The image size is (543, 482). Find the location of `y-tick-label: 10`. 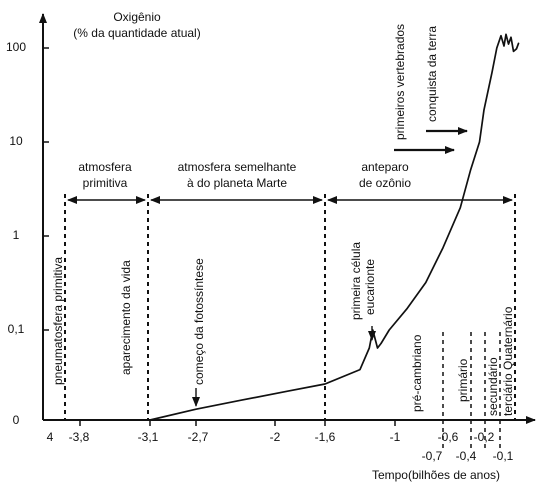

y-tick-label: 10 is located at coordinates (16, 141).